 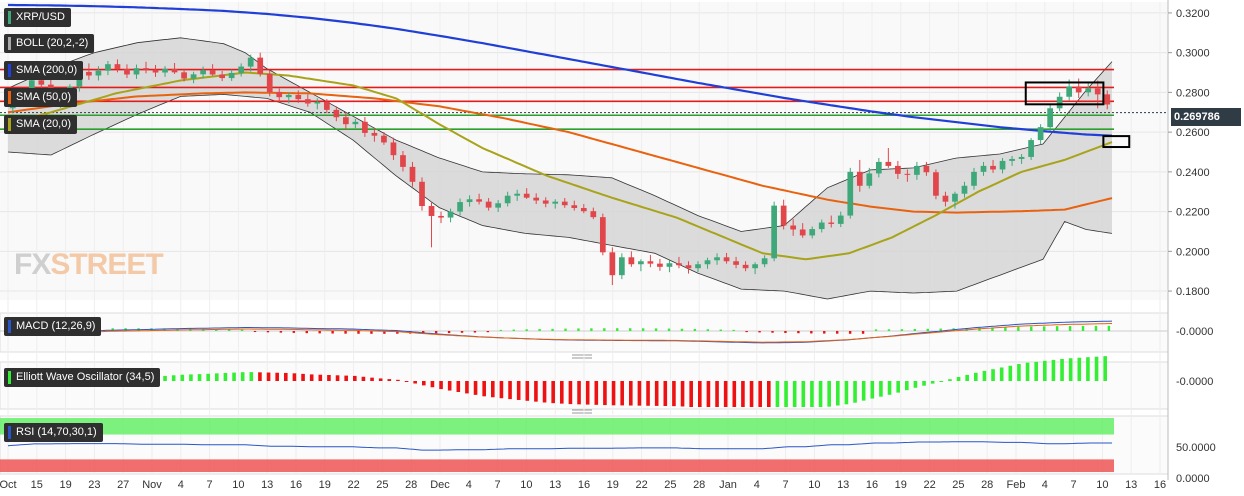 What do you see at coordinates (557, 465) in the screenshot?
I see `rsi-oversold-zone` at bounding box center [557, 465].